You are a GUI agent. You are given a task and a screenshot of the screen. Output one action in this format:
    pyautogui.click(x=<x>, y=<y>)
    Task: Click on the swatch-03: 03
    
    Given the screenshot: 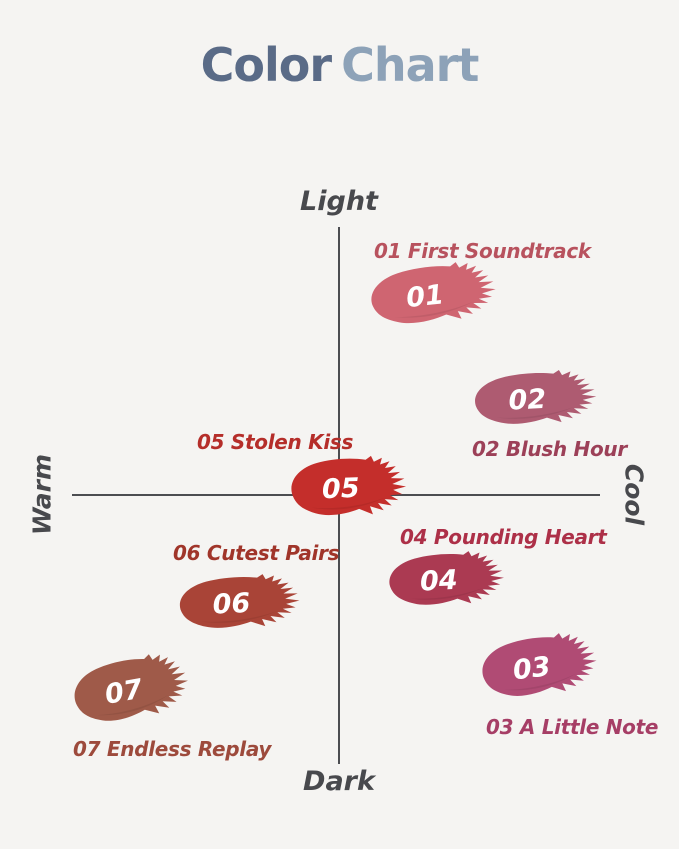 What is the action you would take?
    pyautogui.click(x=540, y=669)
    